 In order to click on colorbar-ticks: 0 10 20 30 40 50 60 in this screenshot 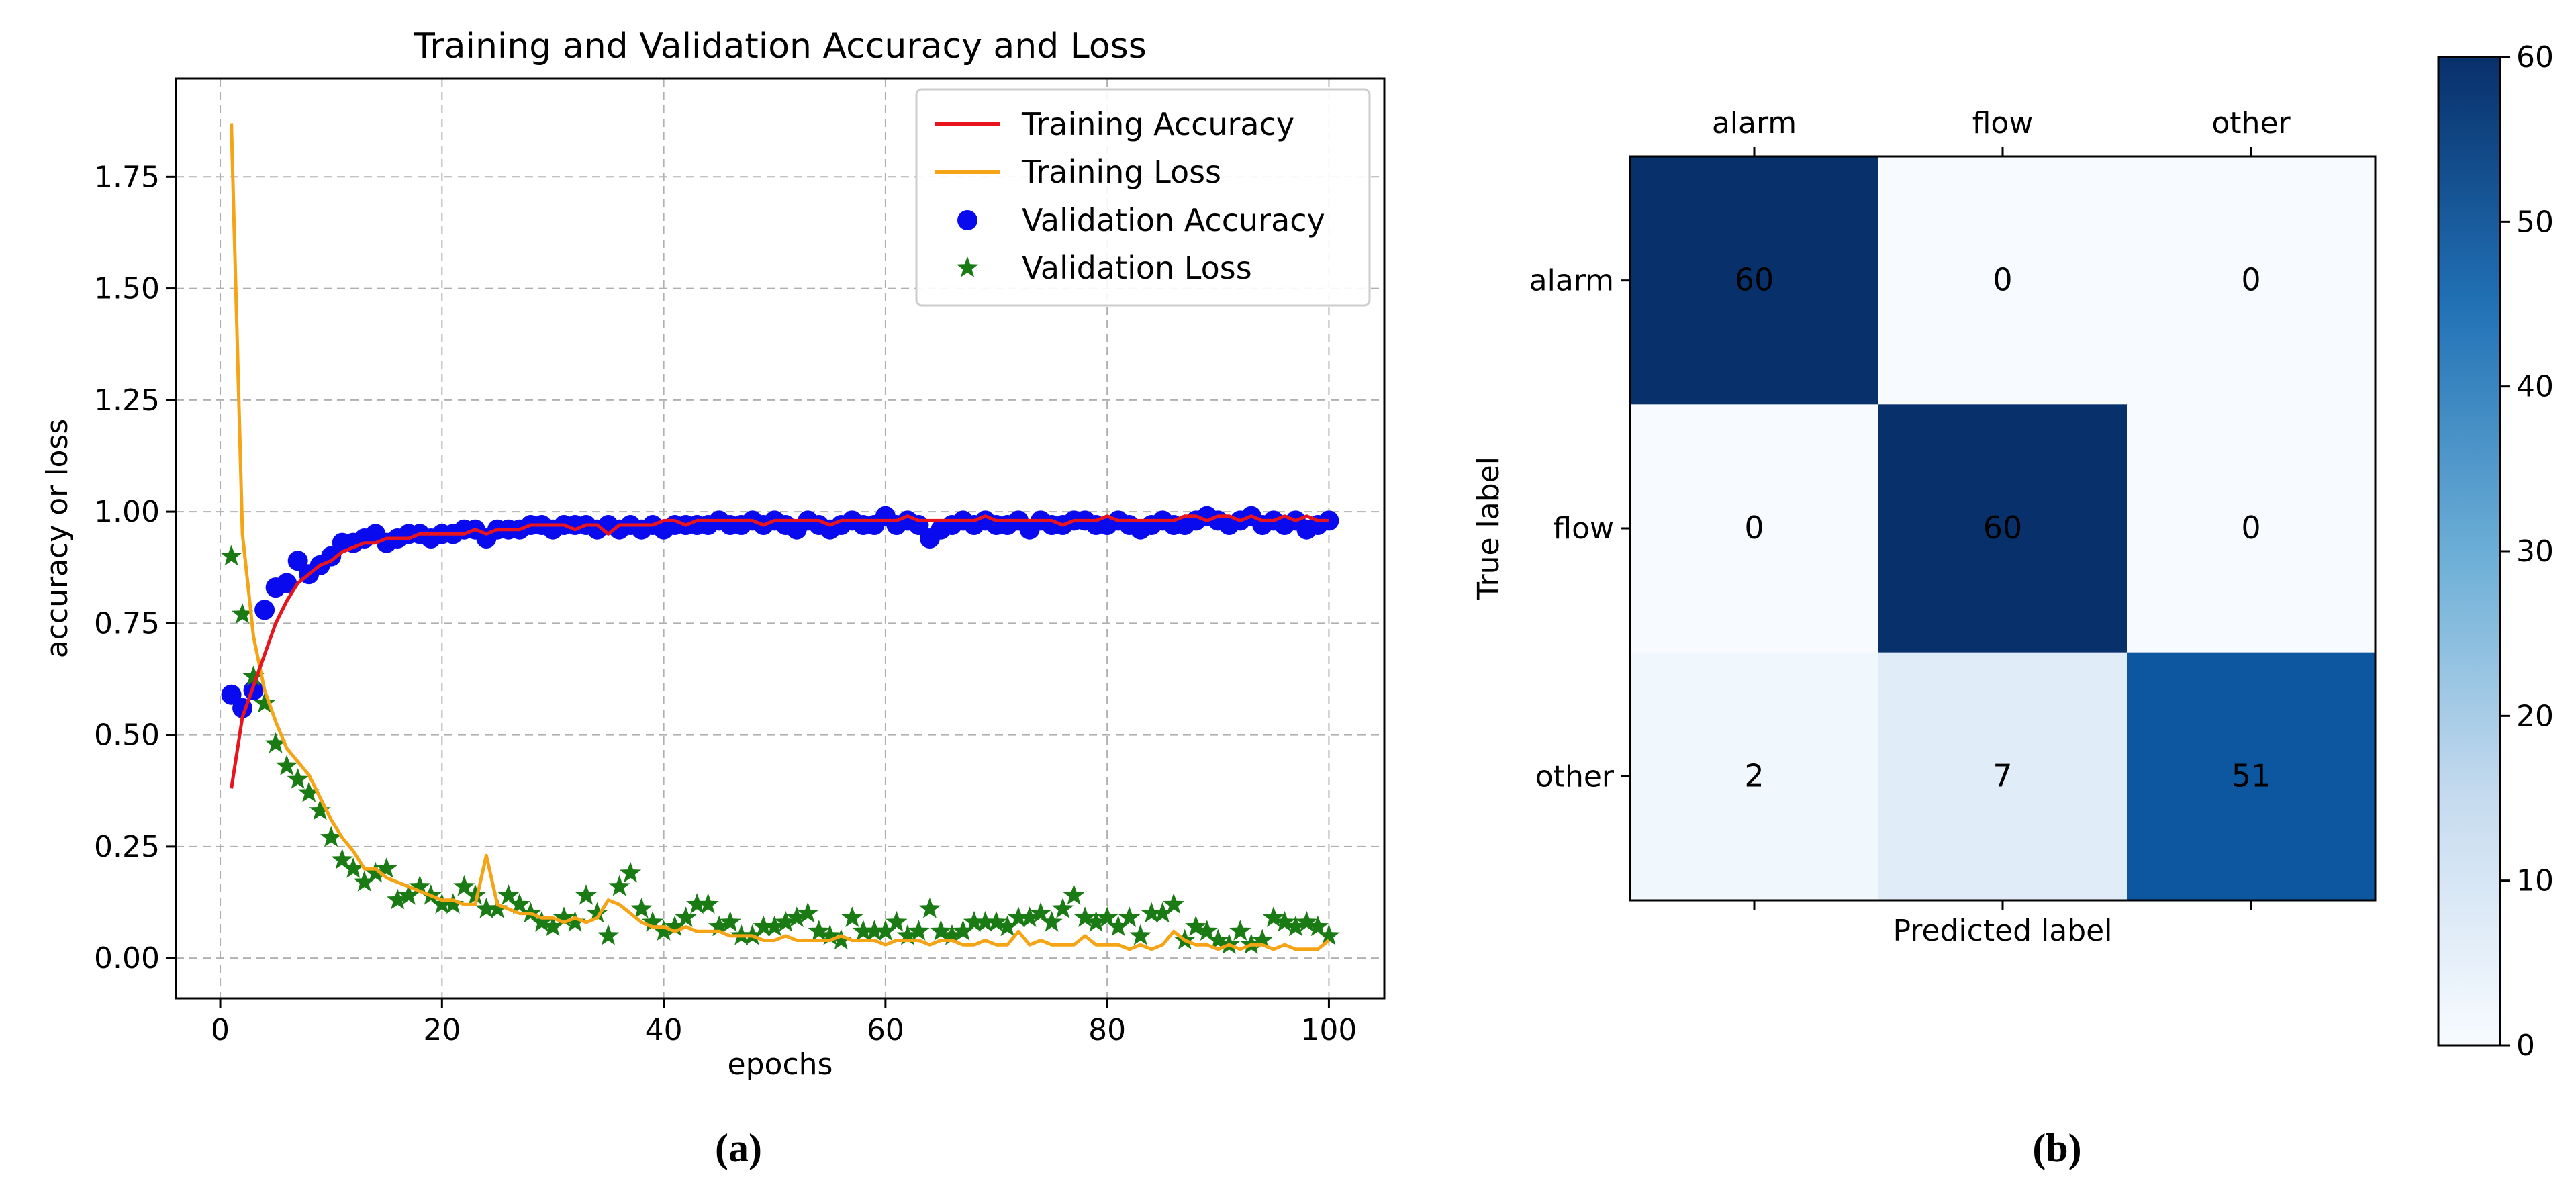, I will do `click(2527, 551)`.